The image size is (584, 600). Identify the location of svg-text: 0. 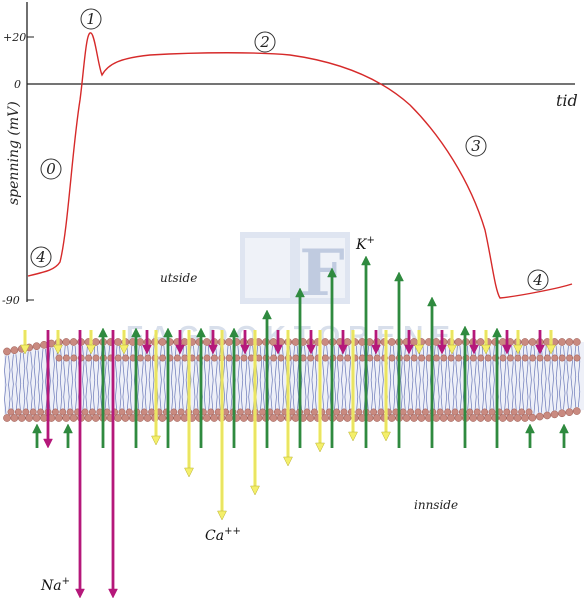
(51, 169).